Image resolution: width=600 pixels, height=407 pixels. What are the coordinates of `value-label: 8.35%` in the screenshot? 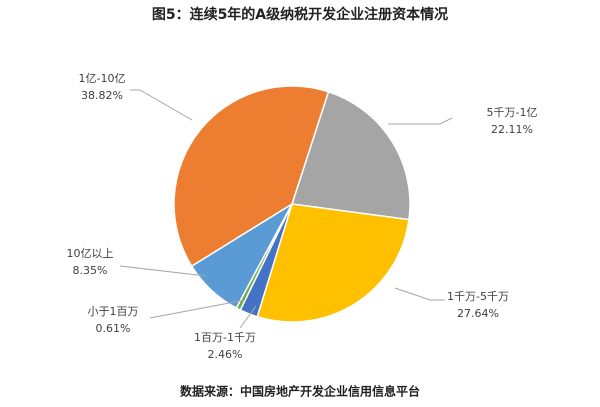 It's located at (90, 270).